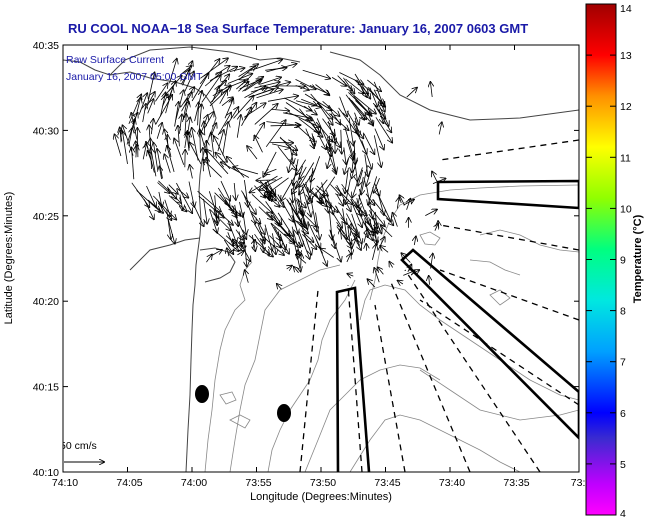  What do you see at coordinates (129, 483) in the screenshot?
I see `x-tick-label: 74:05` at bounding box center [129, 483].